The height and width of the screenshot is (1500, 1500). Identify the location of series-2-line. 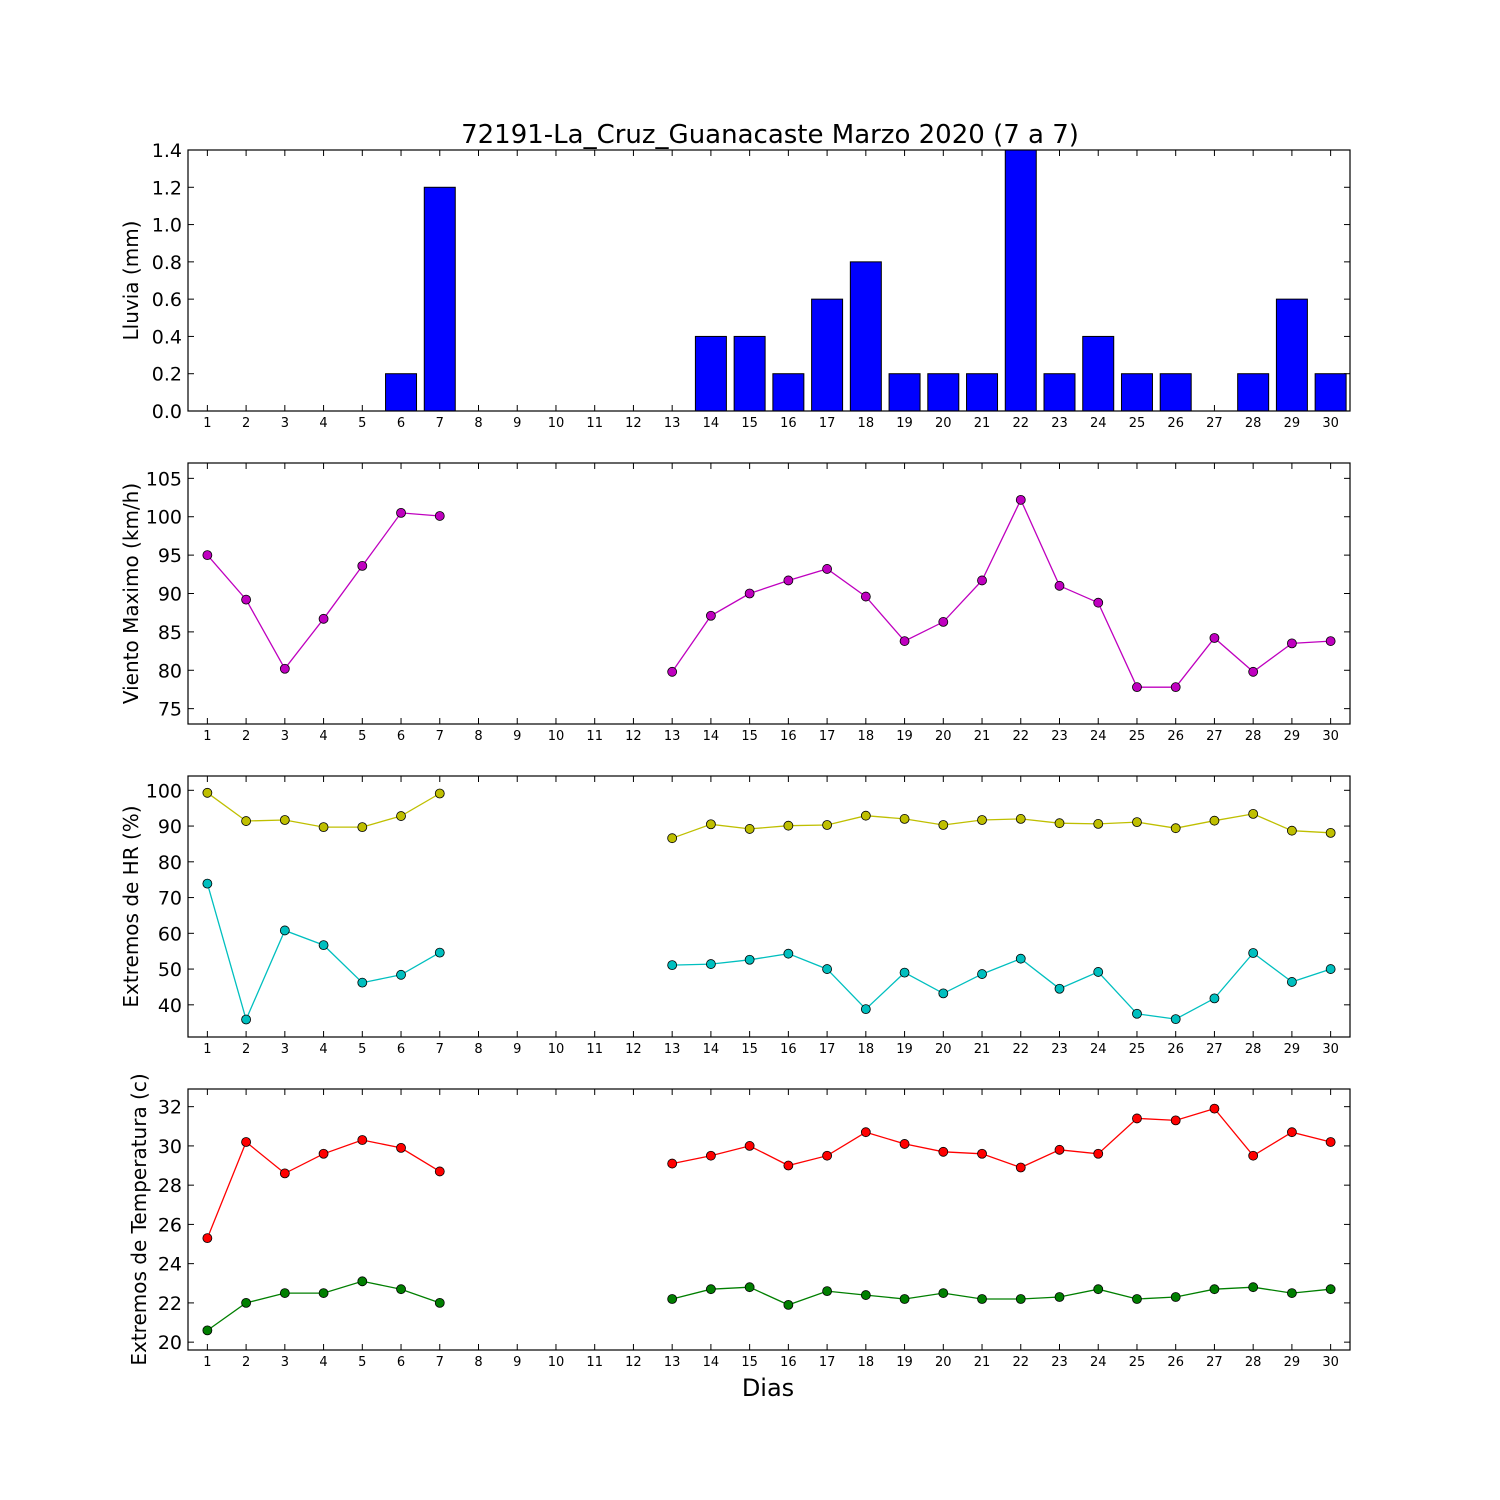
(1001, 986).